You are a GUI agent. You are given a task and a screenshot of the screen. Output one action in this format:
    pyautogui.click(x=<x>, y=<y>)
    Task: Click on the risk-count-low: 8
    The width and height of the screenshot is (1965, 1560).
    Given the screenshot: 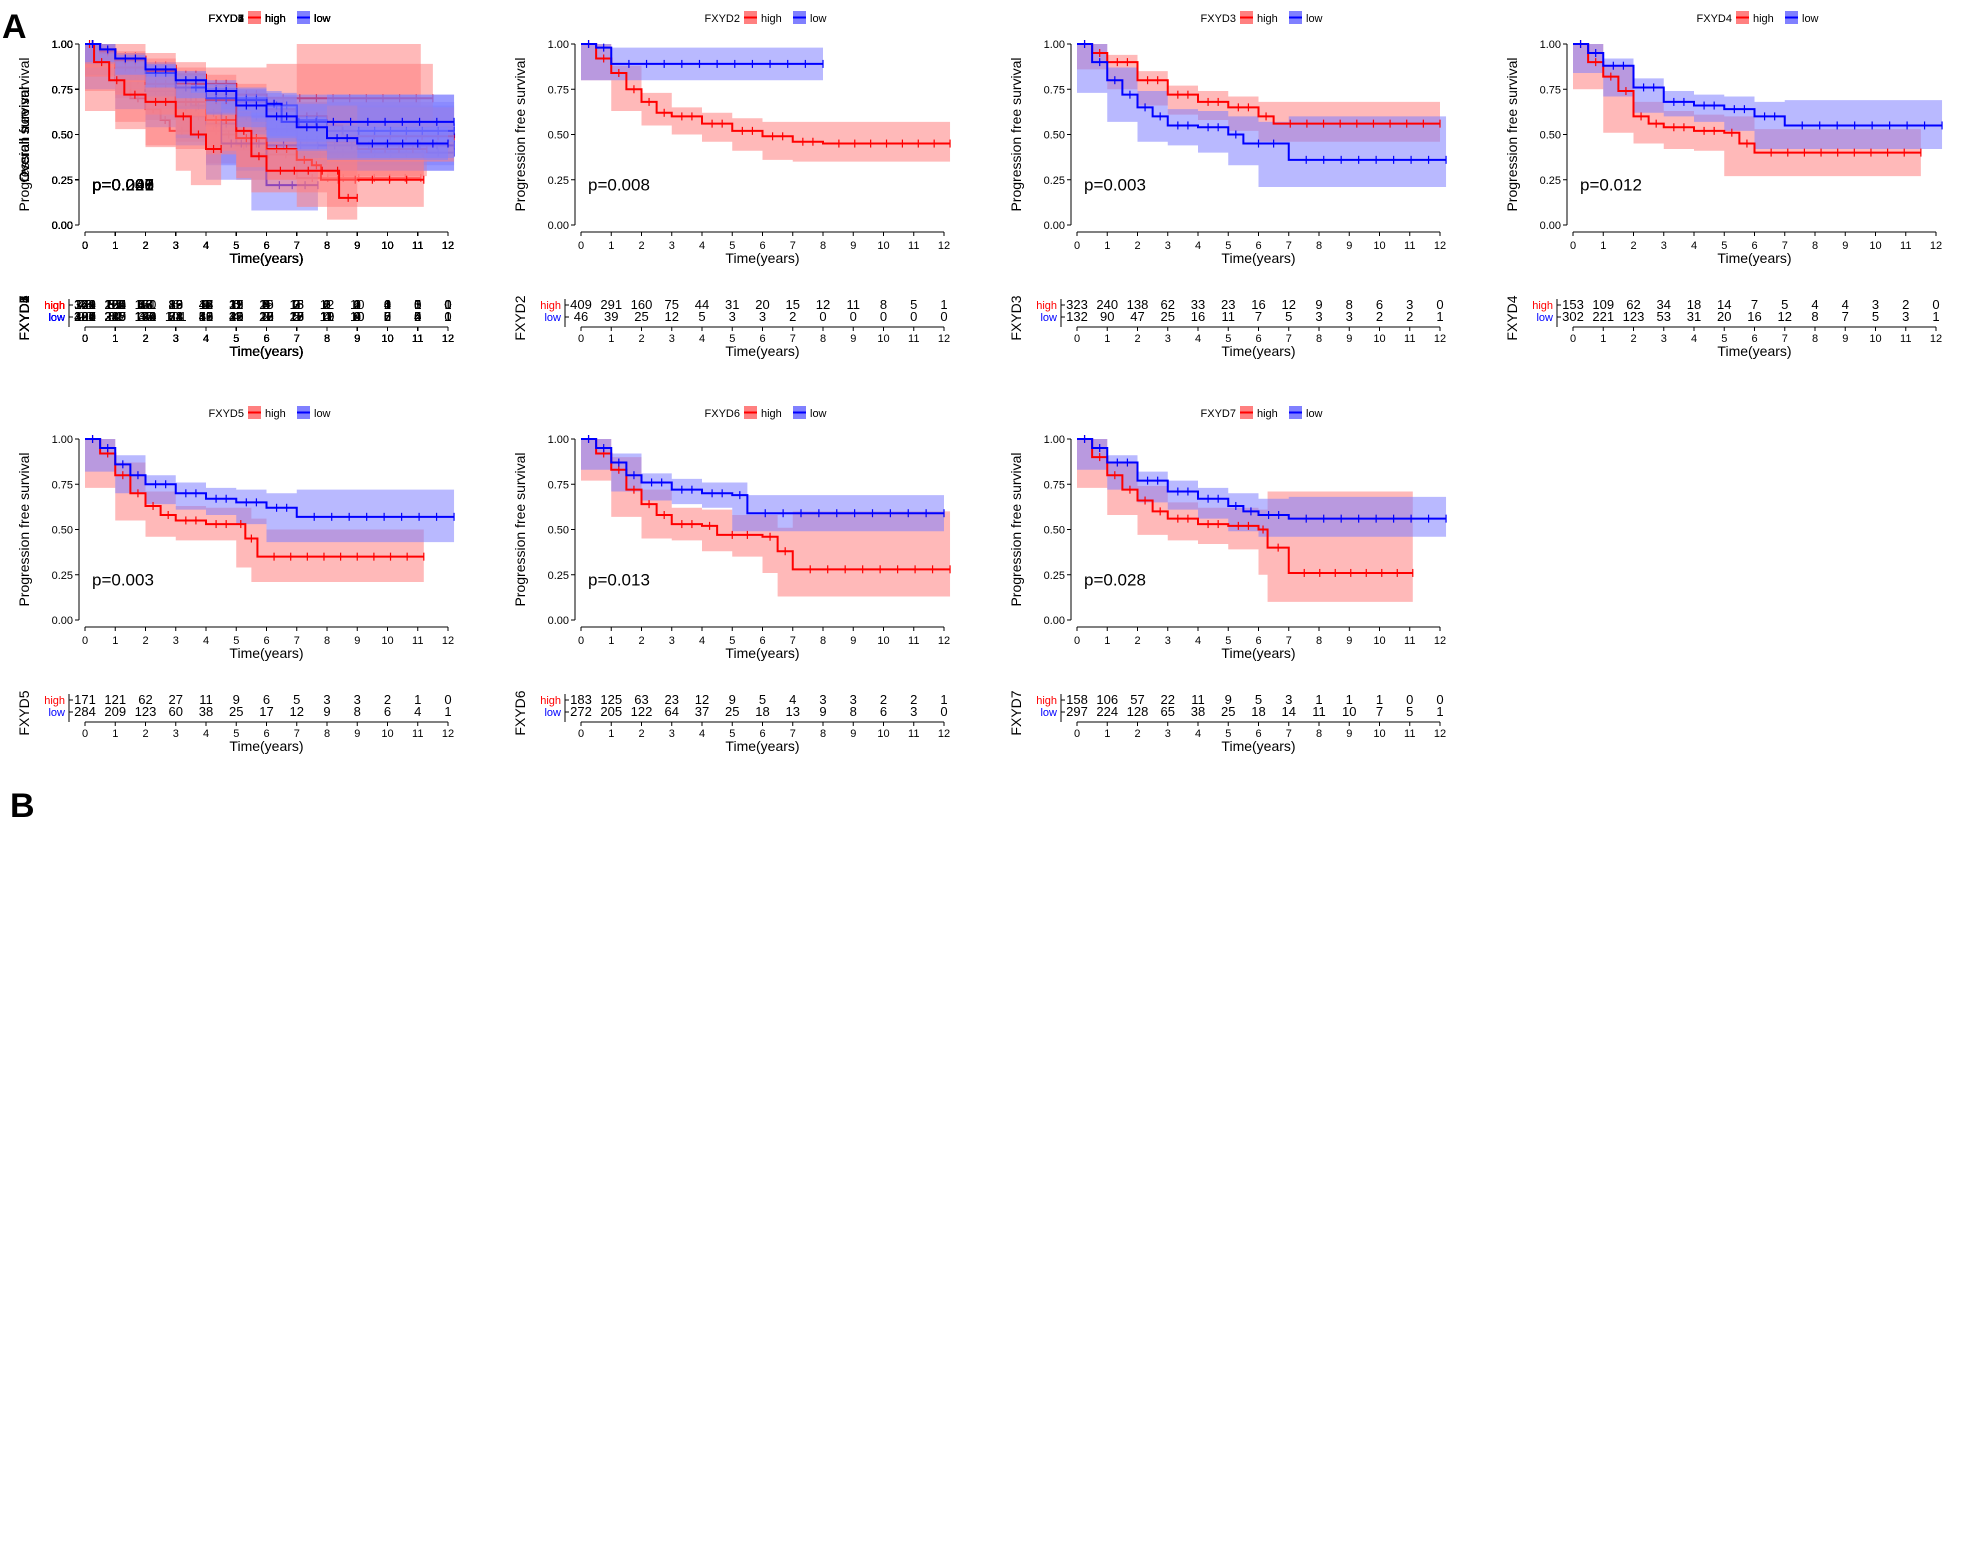 What is the action you would take?
    pyautogui.click(x=357, y=316)
    